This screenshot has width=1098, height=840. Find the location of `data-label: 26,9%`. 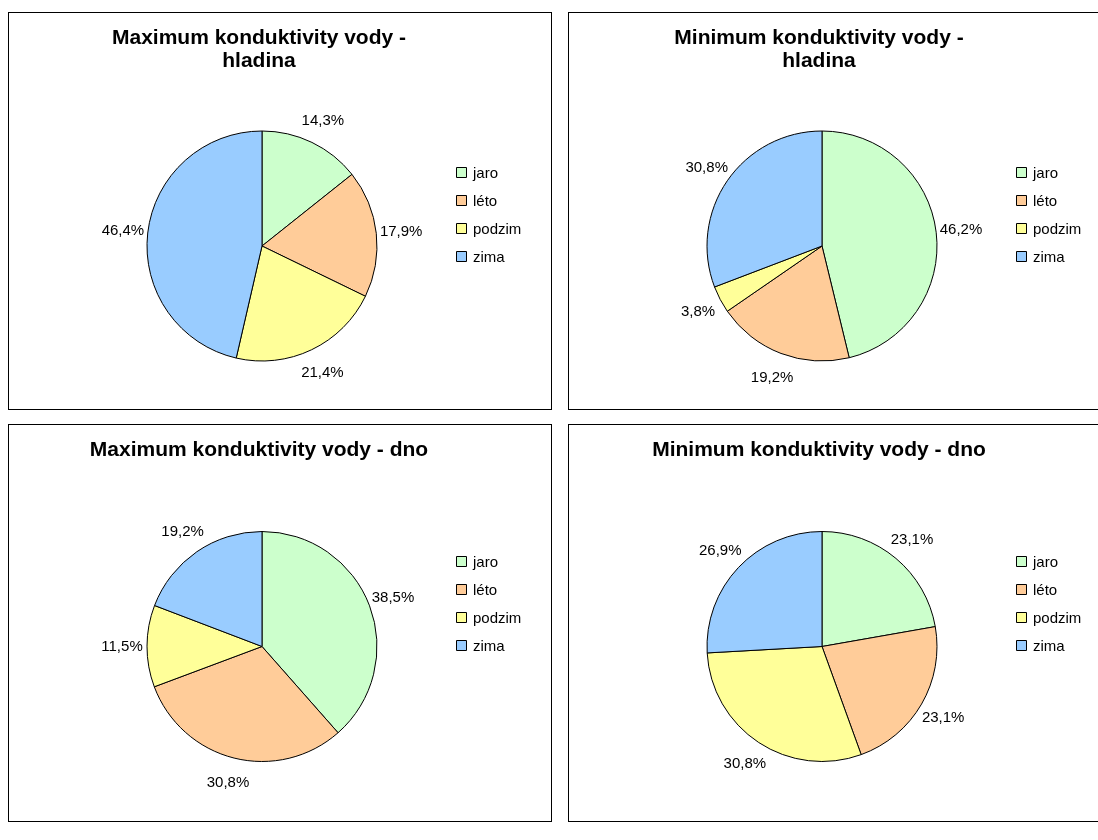

data-label: 26,9% is located at coordinates (720, 550).